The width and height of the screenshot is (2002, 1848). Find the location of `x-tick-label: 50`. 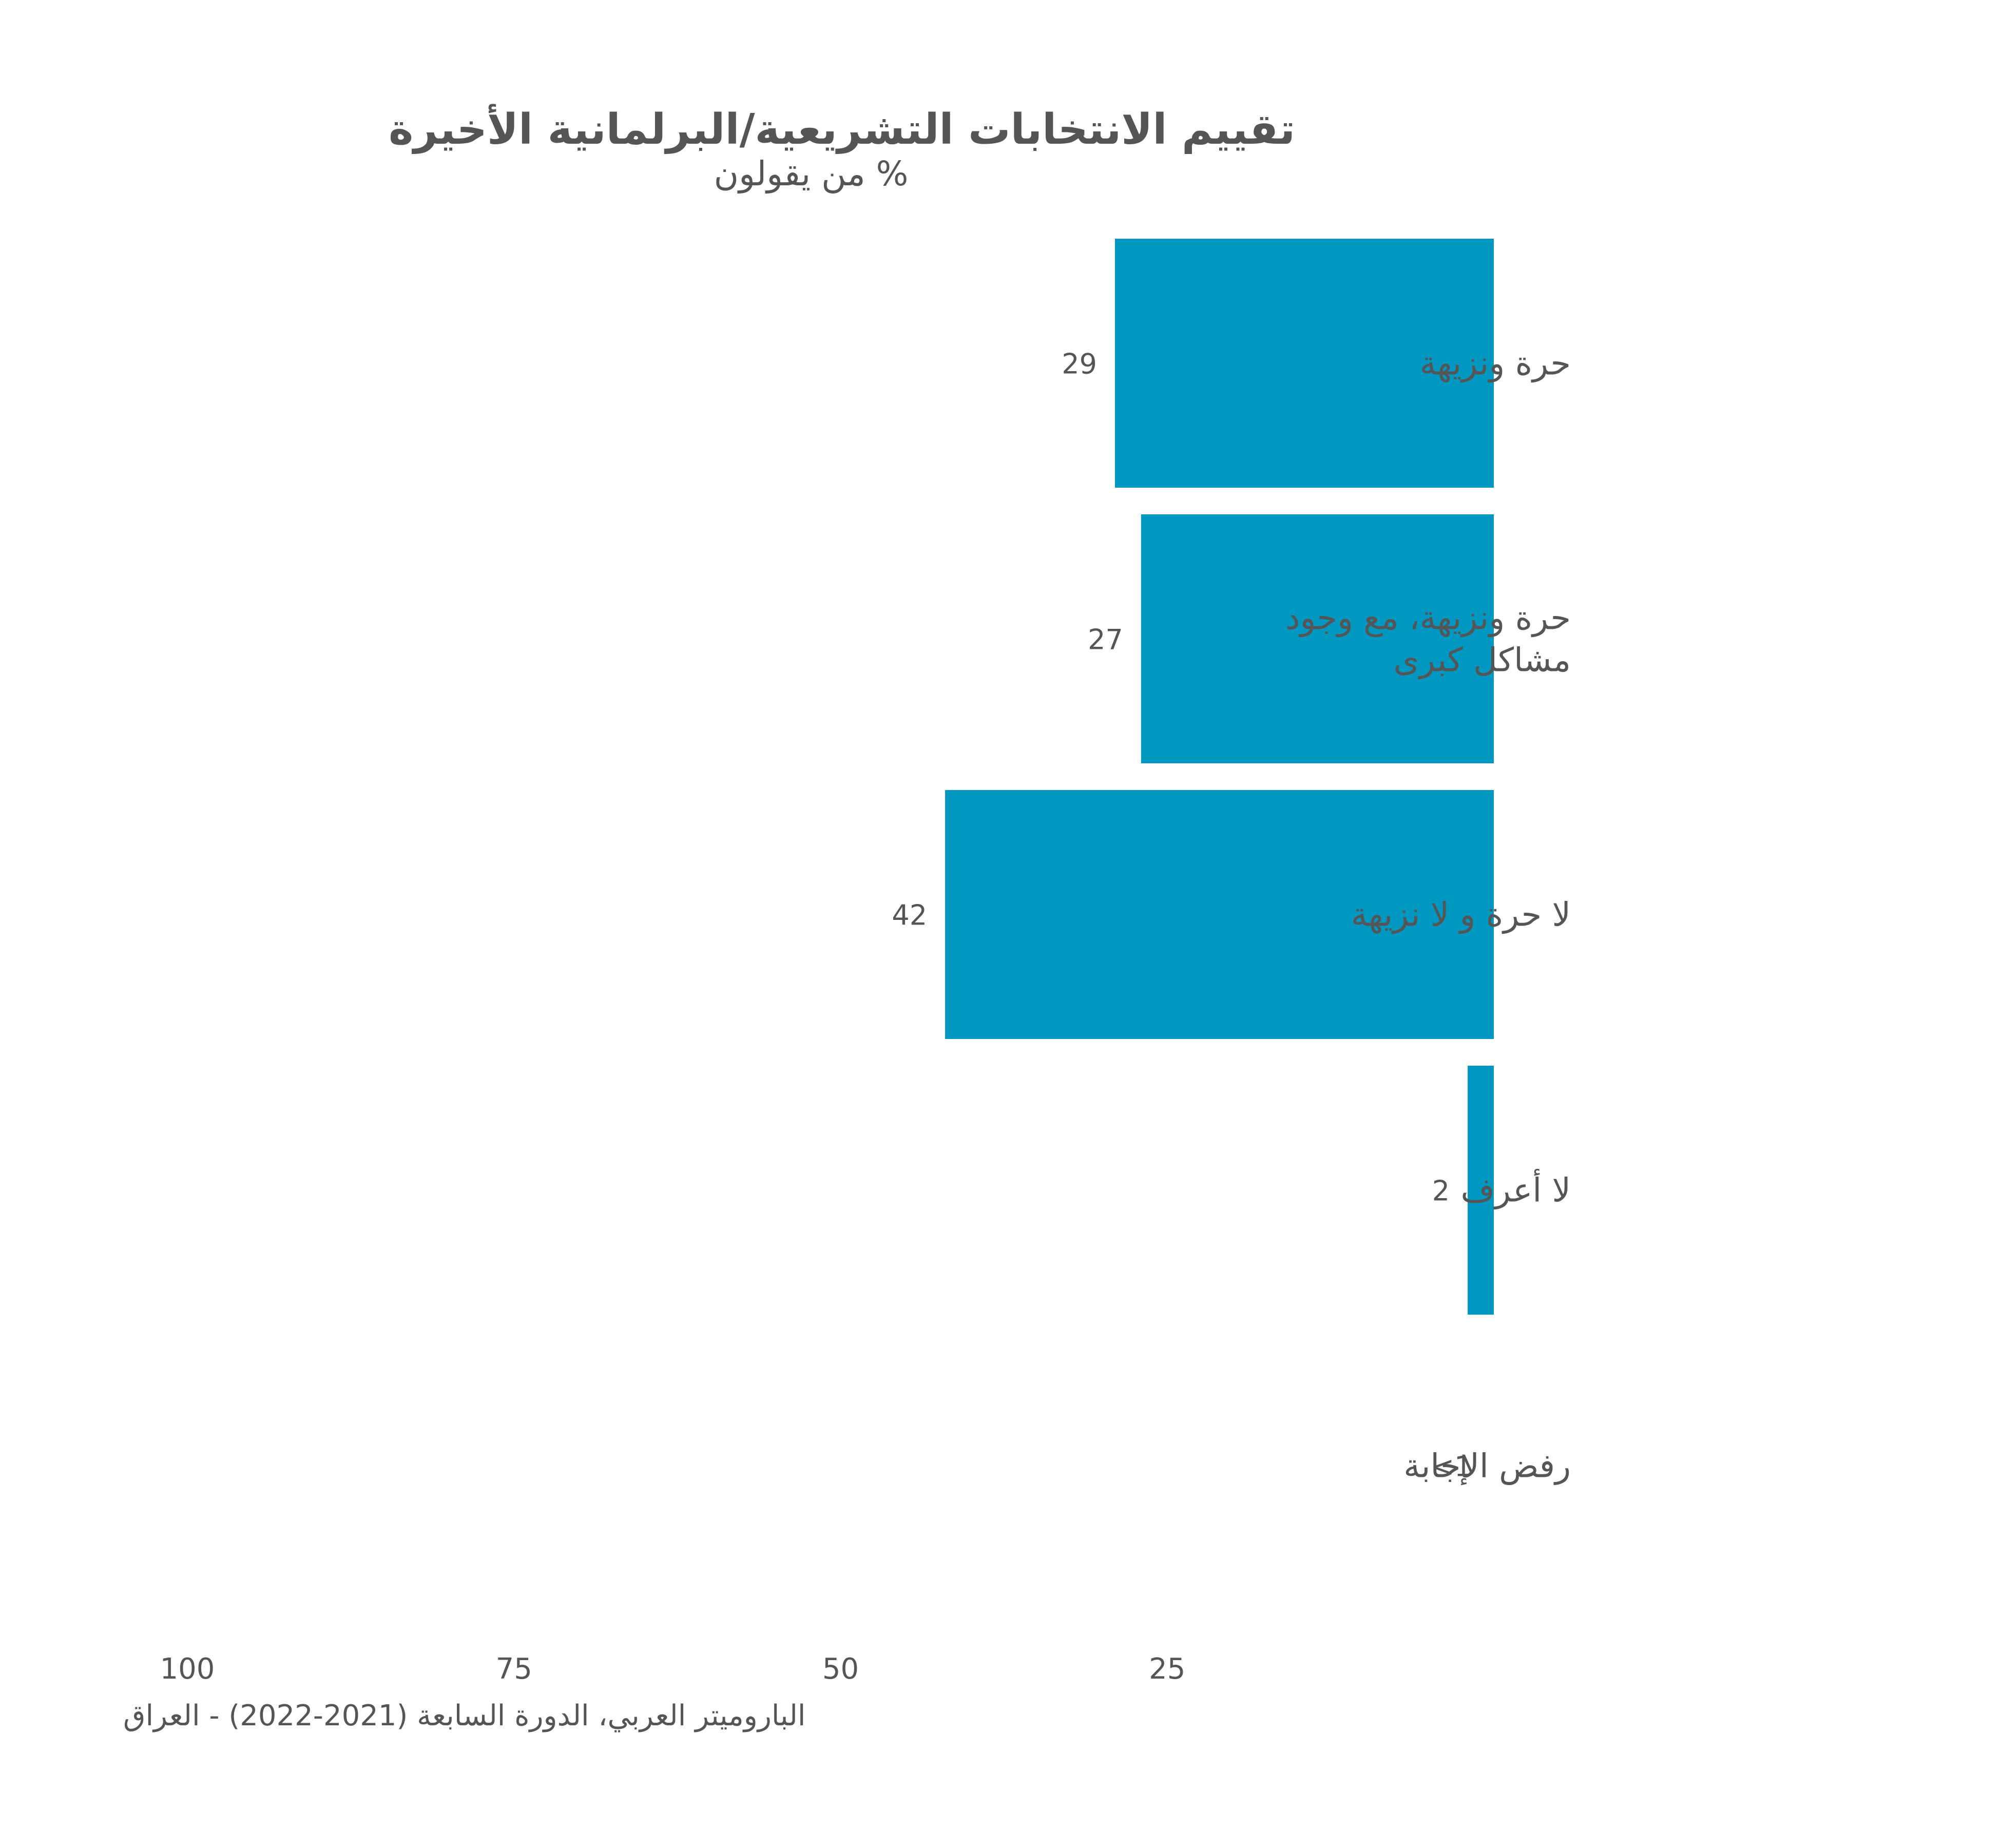

x-tick-label: 50 is located at coordinates (840, 1669).